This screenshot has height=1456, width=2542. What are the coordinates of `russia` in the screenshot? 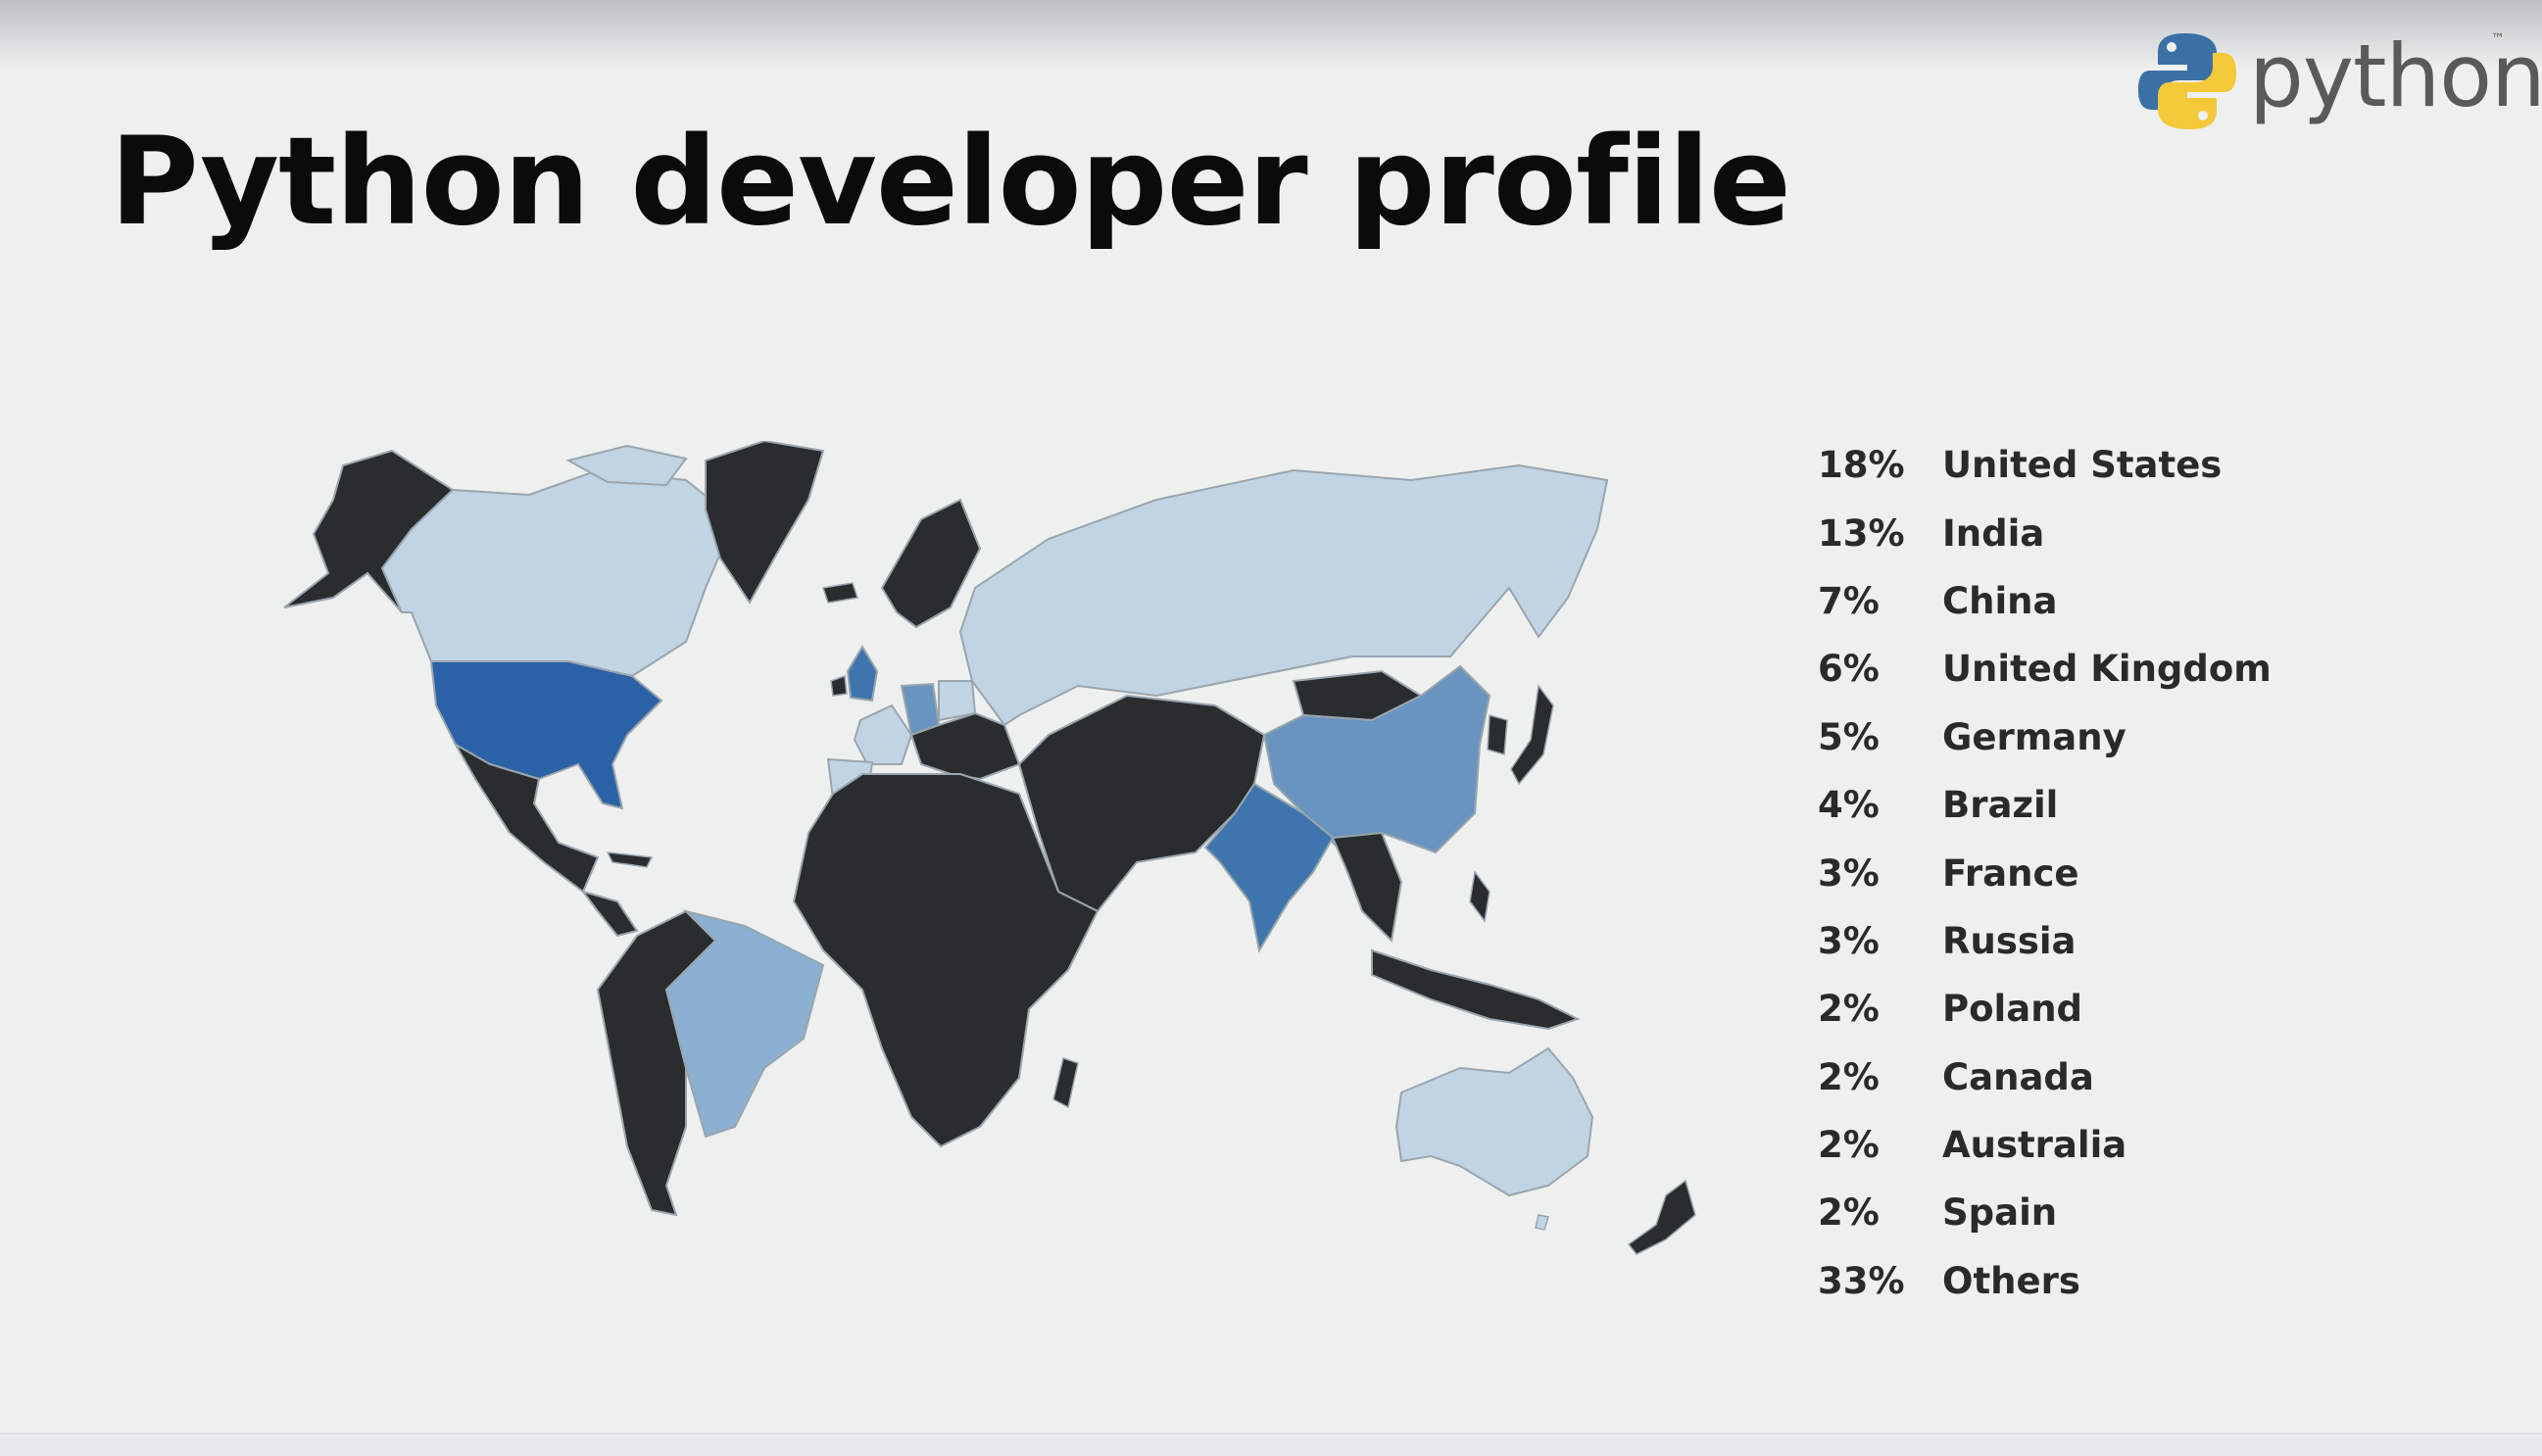 It's located at (1283, 595).